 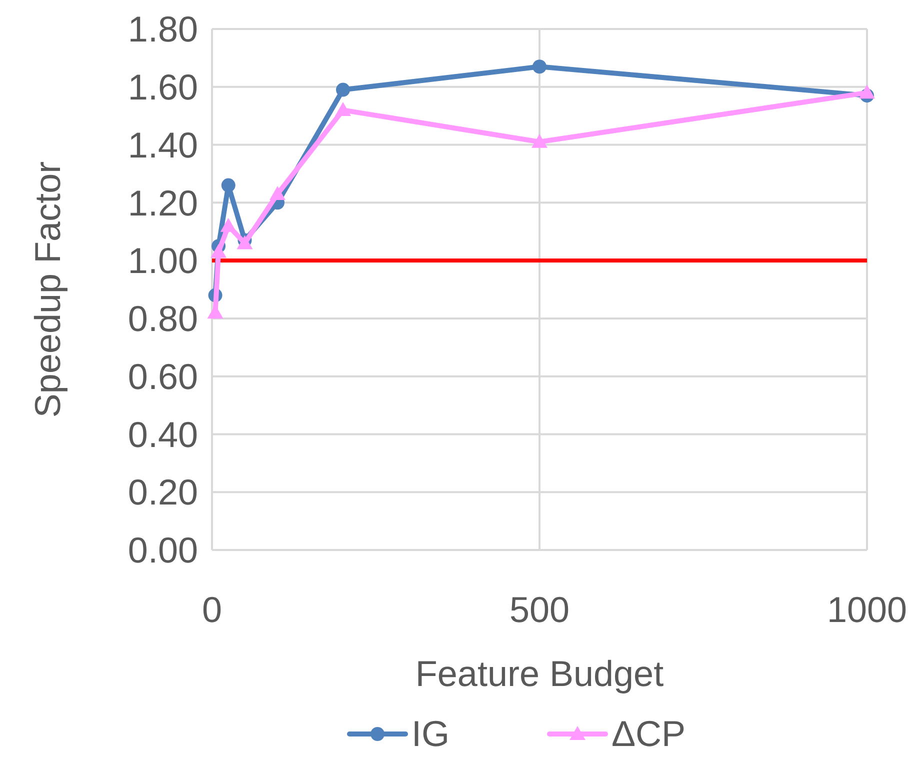 What do you see at coordinates (867, 609) in the screenshot?
I see `x-tick-label: 1000` at bounding box center [867, 609].